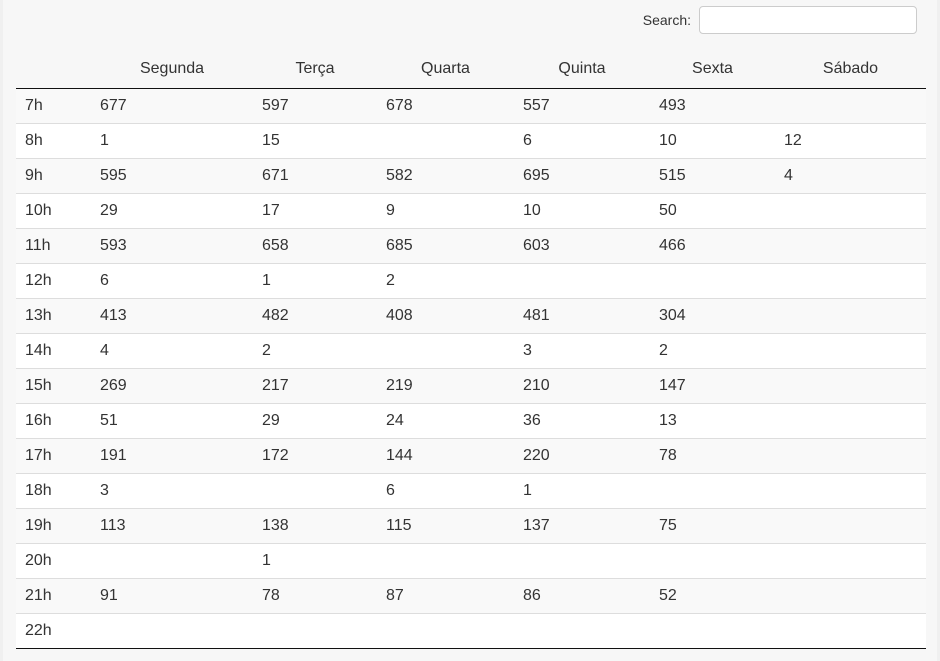 This screenshot has width=940, height=661. I want to click on table-cell: 408, so click(445, 316).